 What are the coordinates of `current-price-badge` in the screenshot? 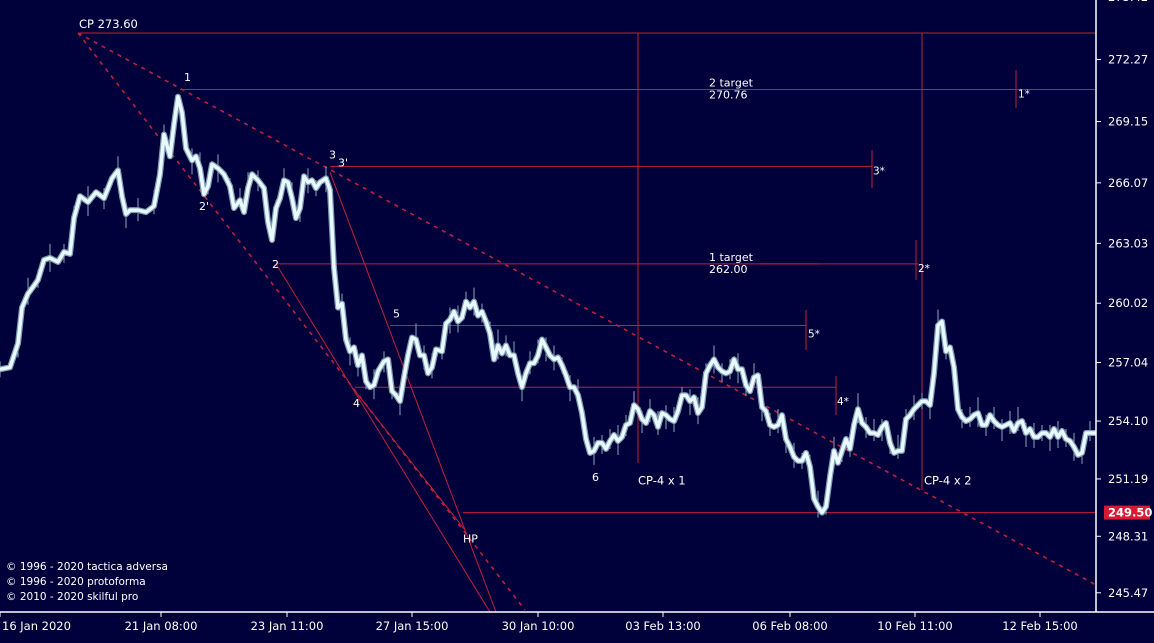 It's located at (1127, 512).